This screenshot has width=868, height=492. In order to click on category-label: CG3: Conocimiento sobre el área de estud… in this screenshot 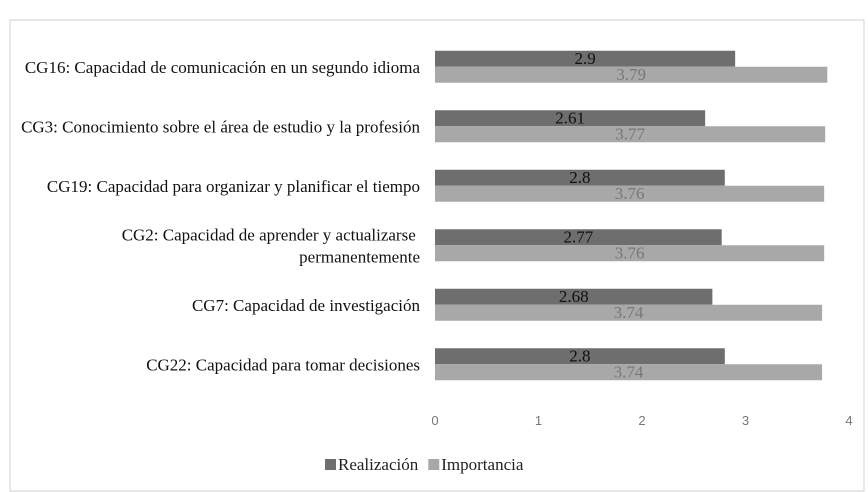, I will do `click(220, 126)`.